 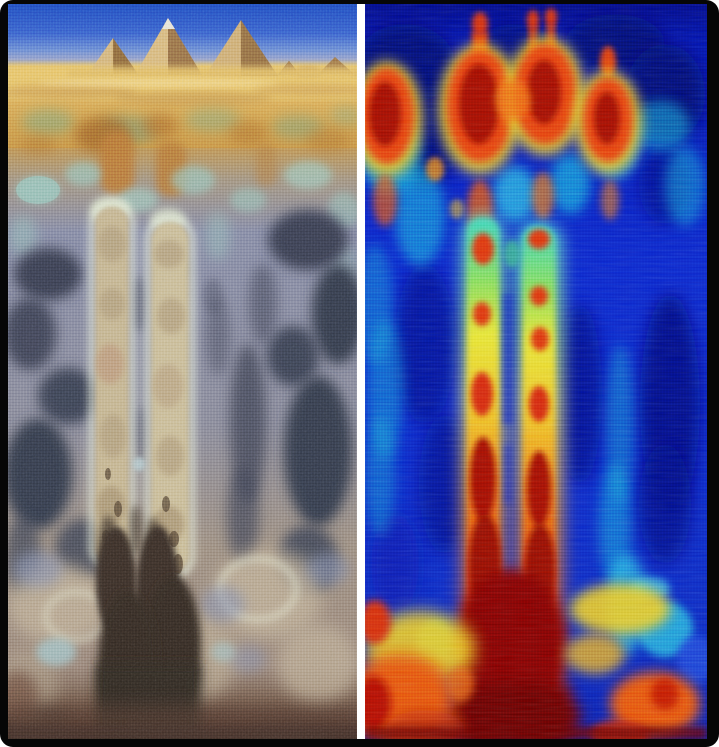 What do you see at coordinates (361, 371) in the screenshot?
I see `panel-divider` at bounding box center [361, 371].